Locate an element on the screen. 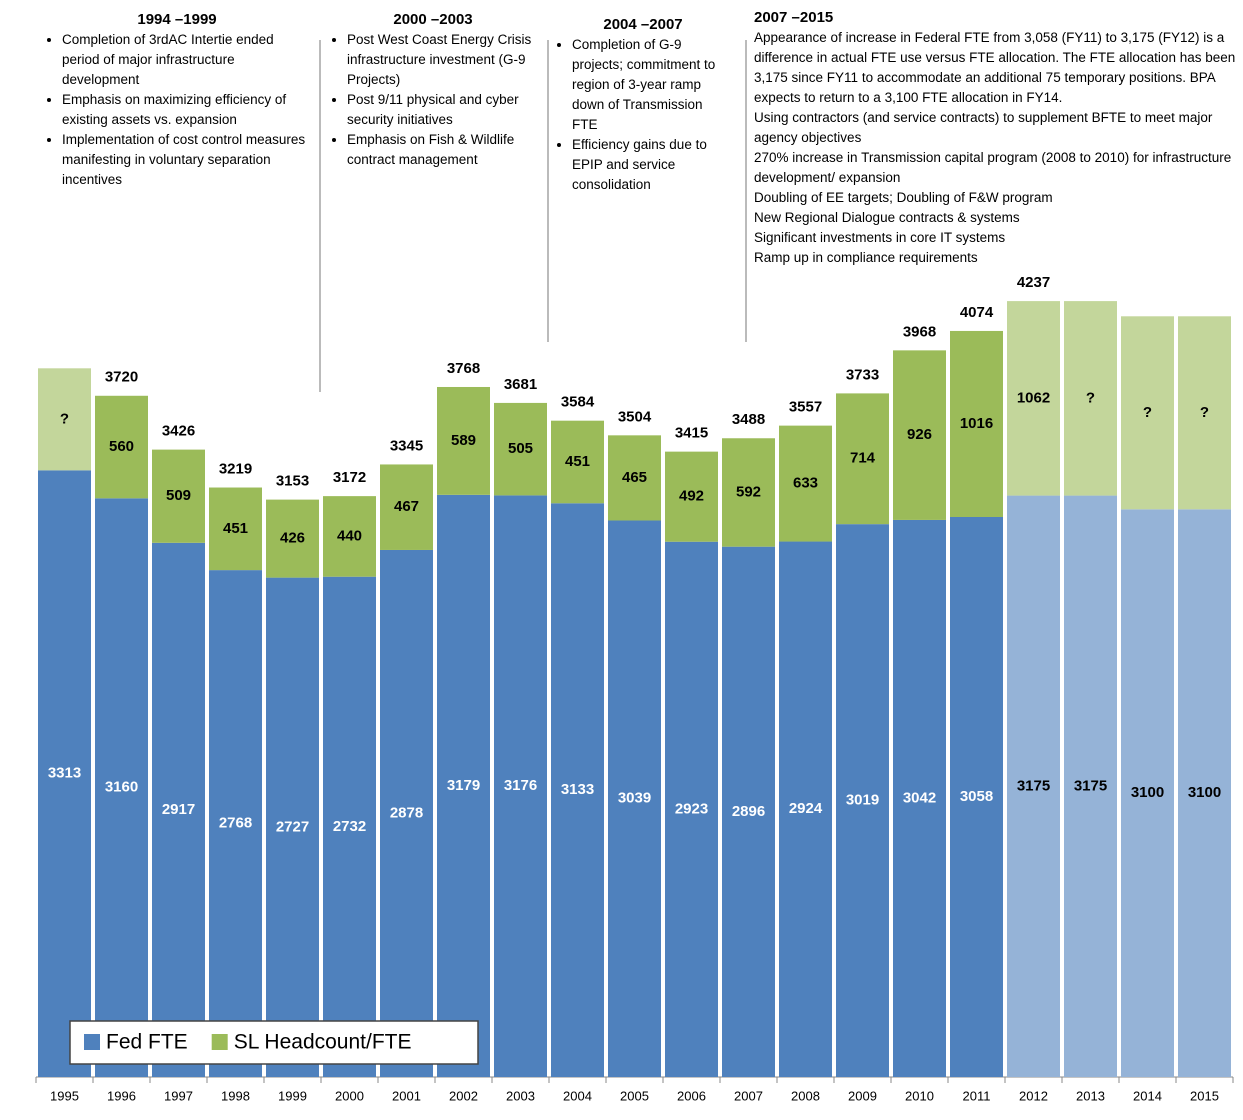  value-label: 505 is located at coordinates (520, 448).